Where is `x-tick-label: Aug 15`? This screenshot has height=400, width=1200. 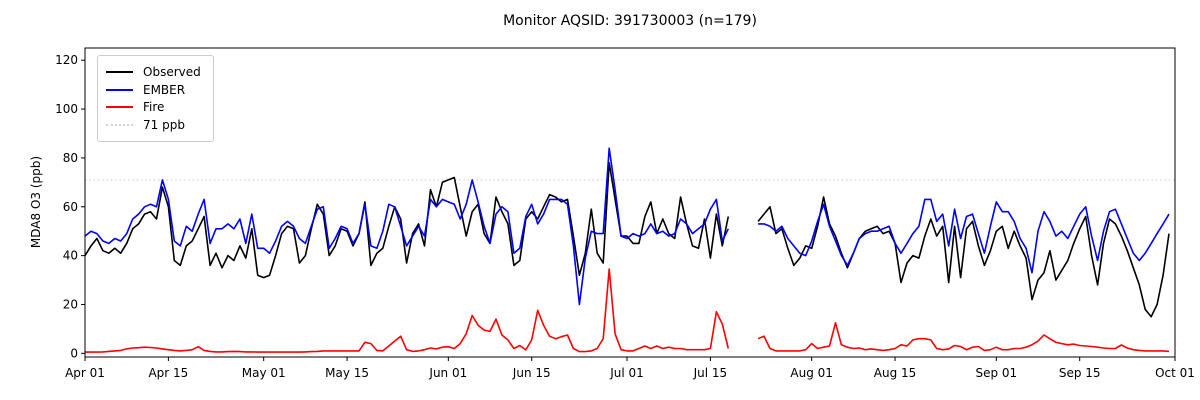 x-tick-label: Aug 15 is located at coordinates (895, 373).